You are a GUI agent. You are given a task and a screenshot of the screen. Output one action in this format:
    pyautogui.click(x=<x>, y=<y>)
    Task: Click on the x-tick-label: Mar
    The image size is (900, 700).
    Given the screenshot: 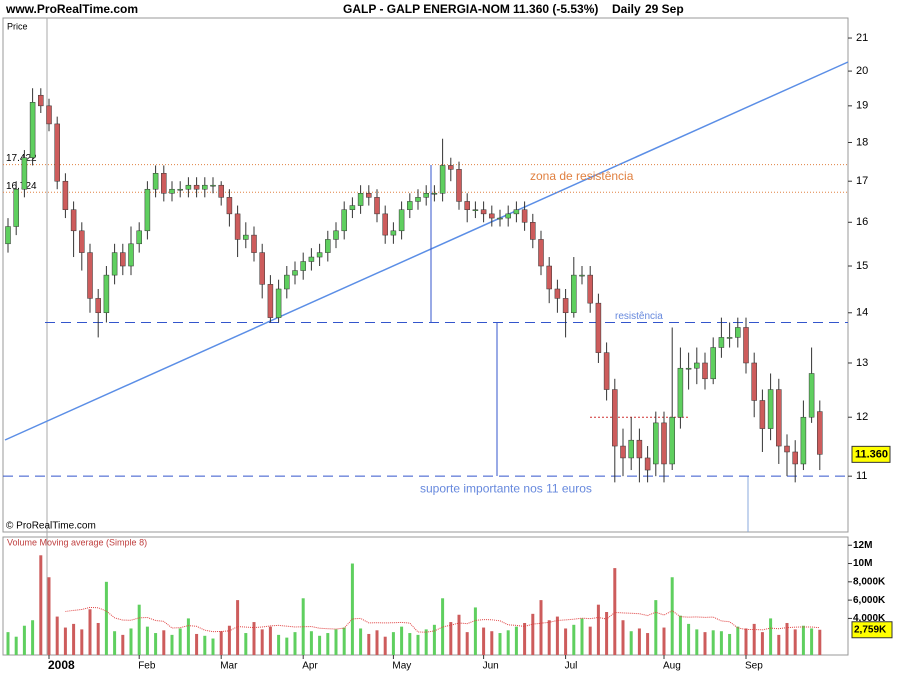 What is the action you would take?
    pyautogui.click(x=229, y=666)
    